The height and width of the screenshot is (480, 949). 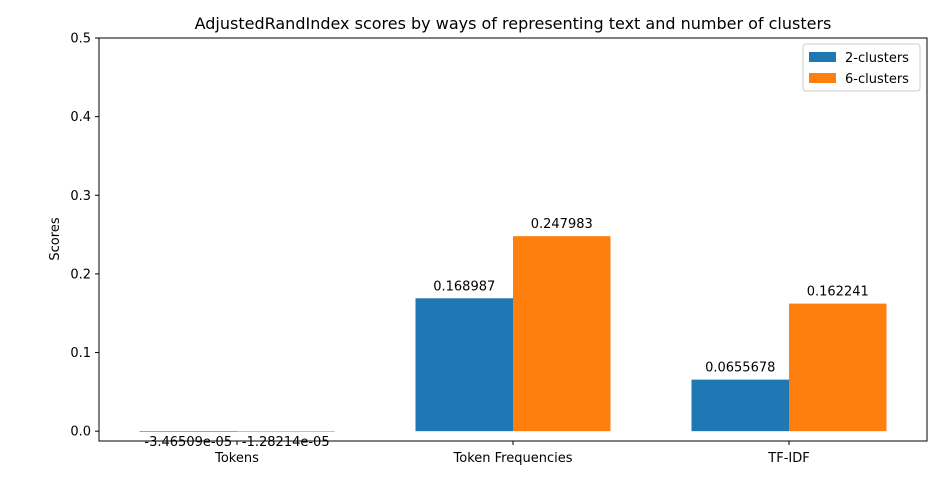 What do you see at coordinates (838, 367) in the screenshot?
I see `bar-6-clusters-tf-idf` at bounding box center [838, 367].